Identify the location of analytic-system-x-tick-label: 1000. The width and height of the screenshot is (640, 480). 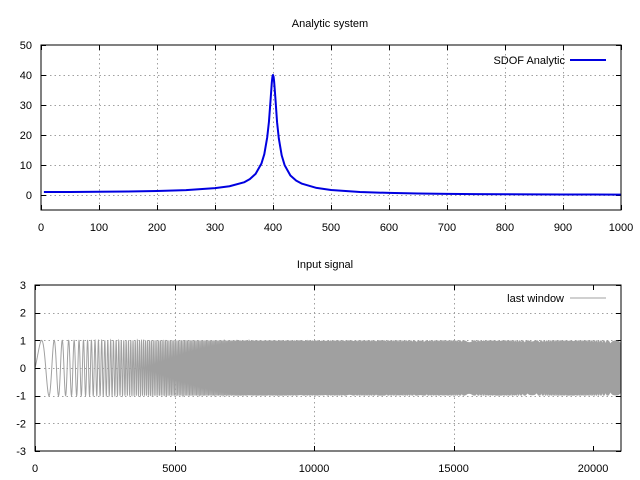
(621, 228).